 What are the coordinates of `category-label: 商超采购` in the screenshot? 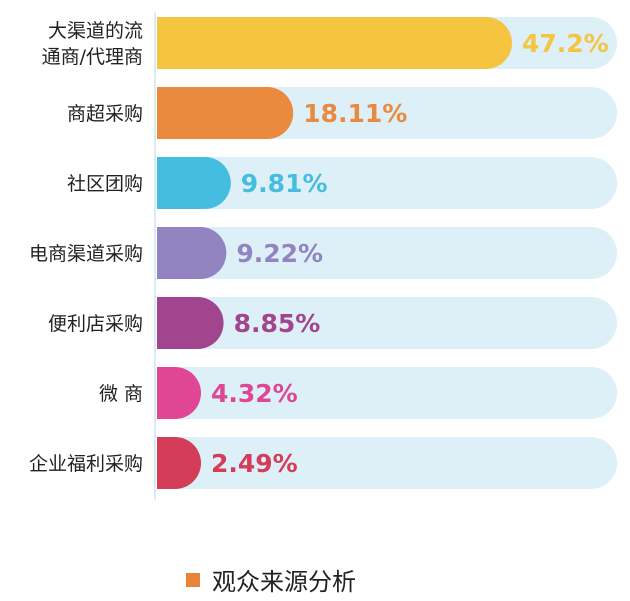 It's located at (105, 114).